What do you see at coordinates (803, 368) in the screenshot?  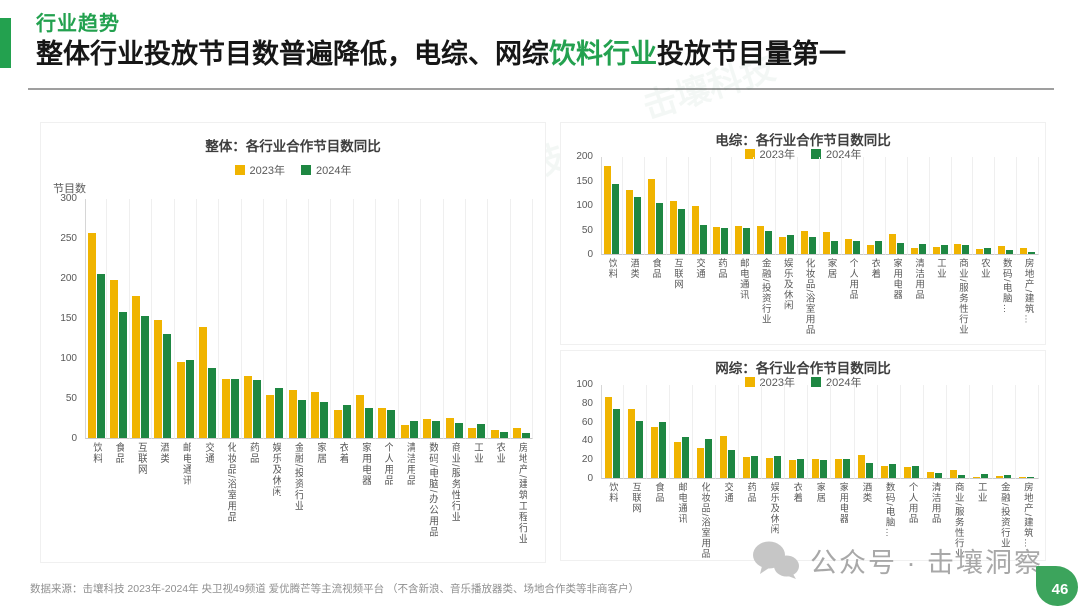 I see `chart-title: 网综：各行业合作节目数同比` at bounding box center [803, 368].